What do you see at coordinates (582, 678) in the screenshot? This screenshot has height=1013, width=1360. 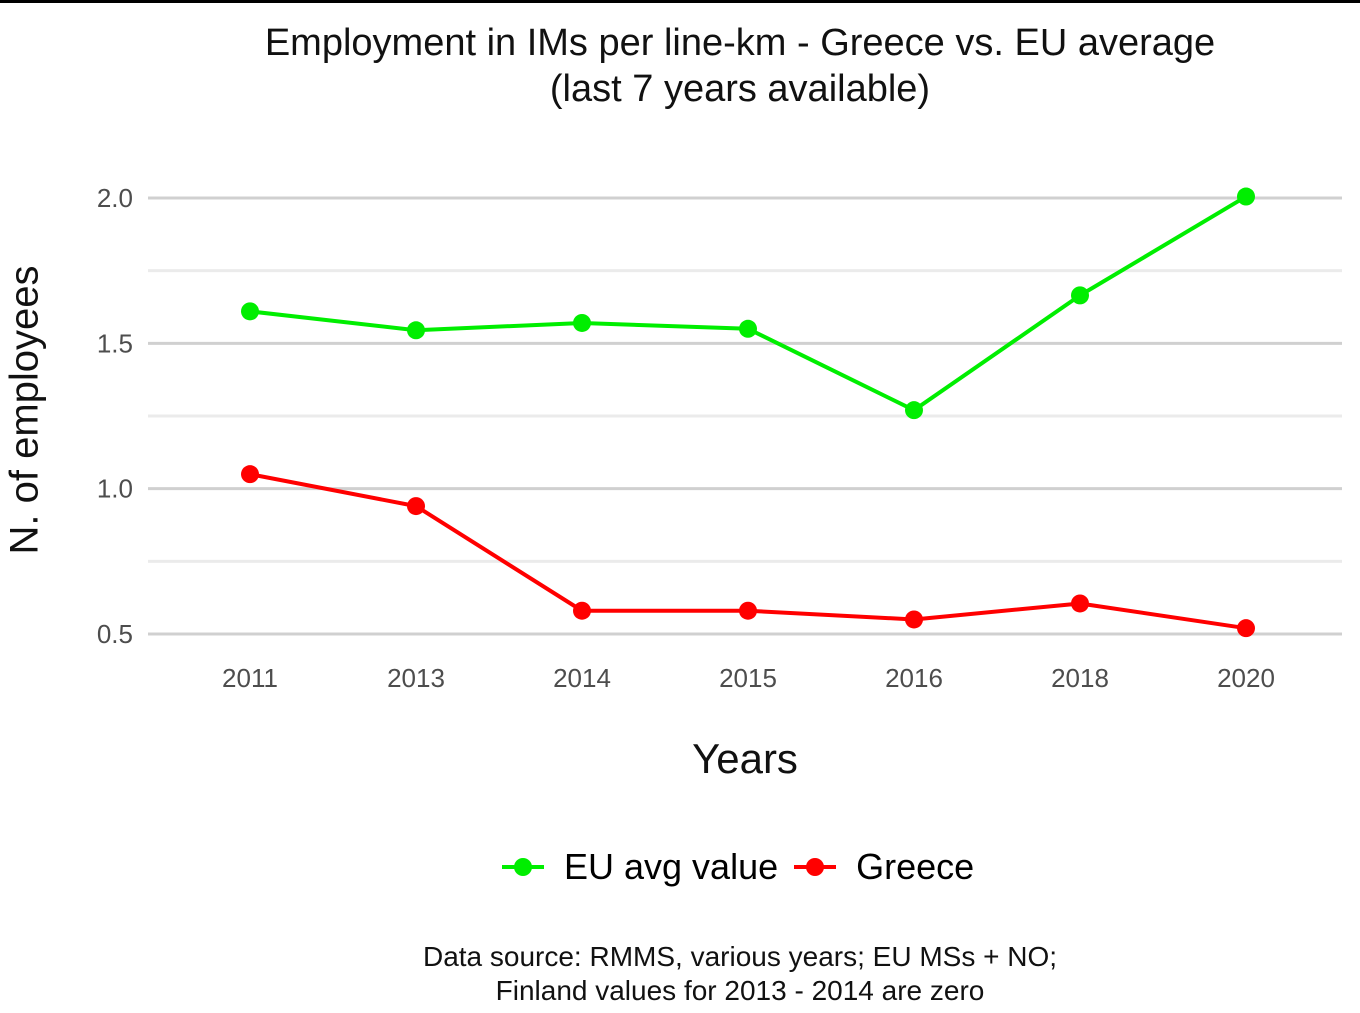 I see `x-tick-label: 2014` at bounding box center [582, 678].